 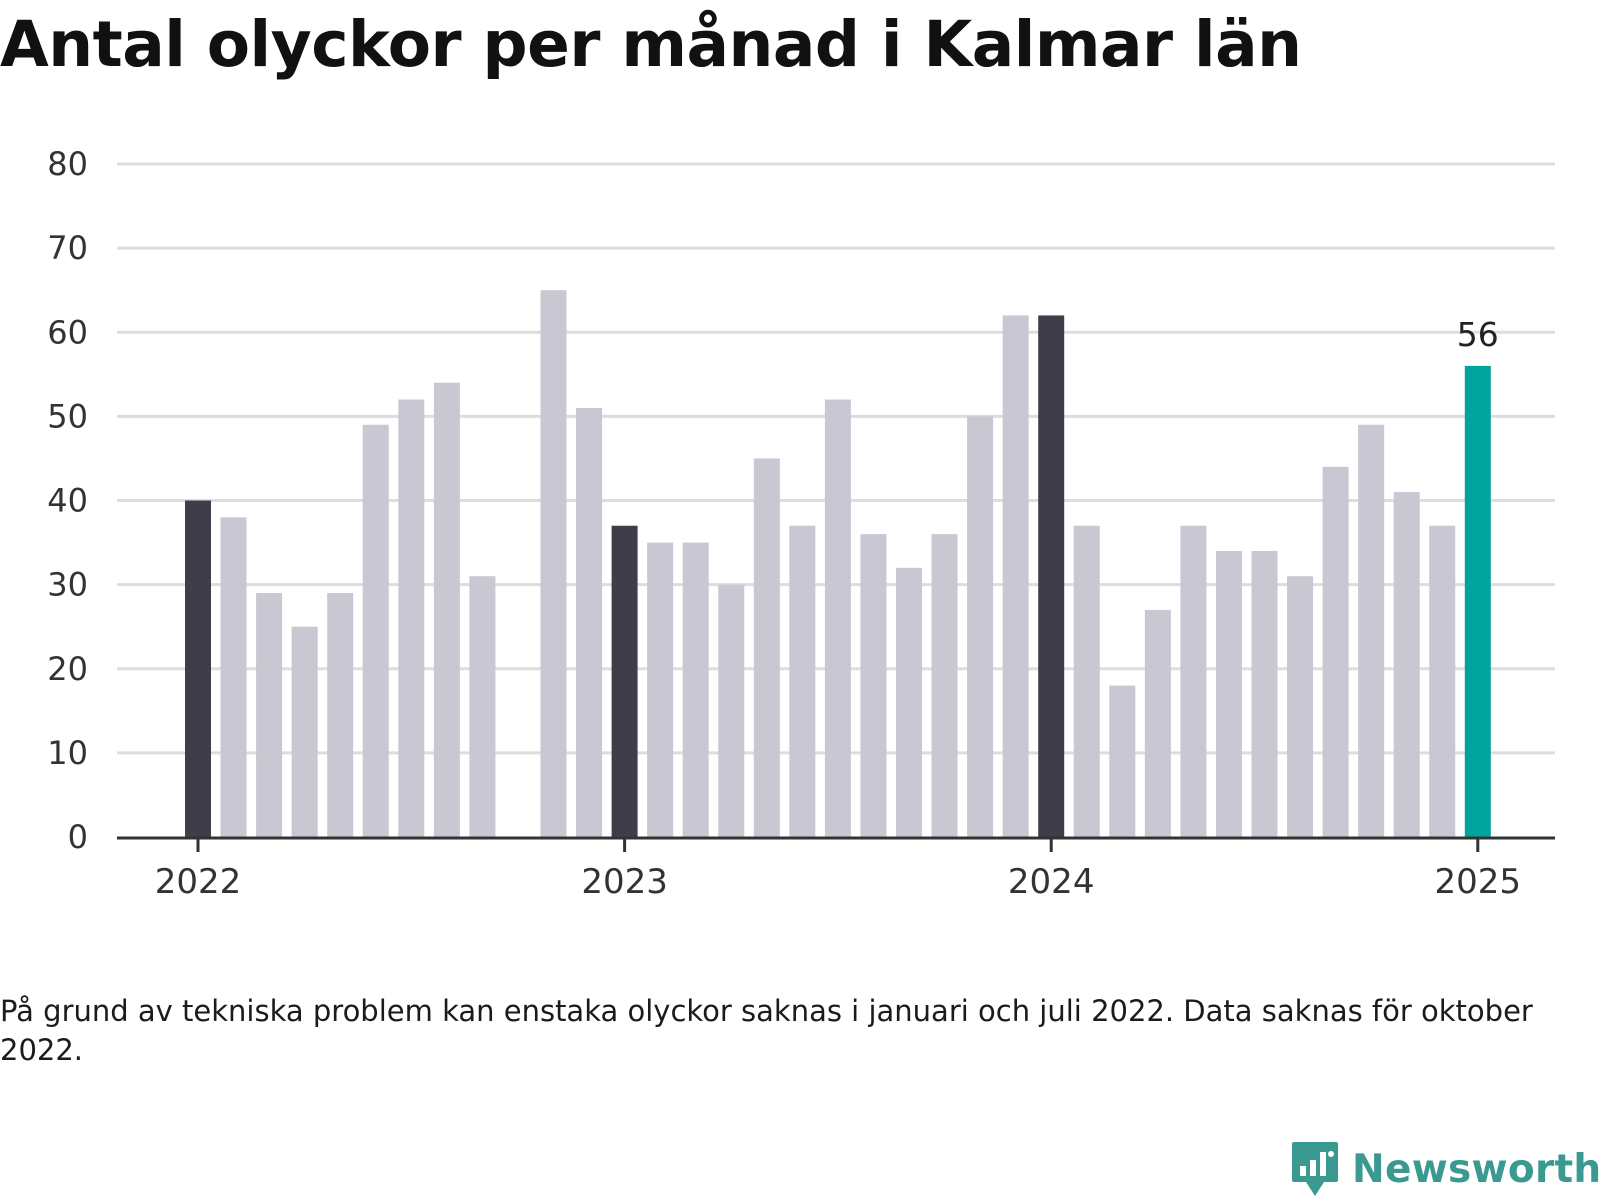 What do you see at coordinates (67, 164) in the screenshot?
I see `y-tick-label: 80` at bounding box center [67, 164].